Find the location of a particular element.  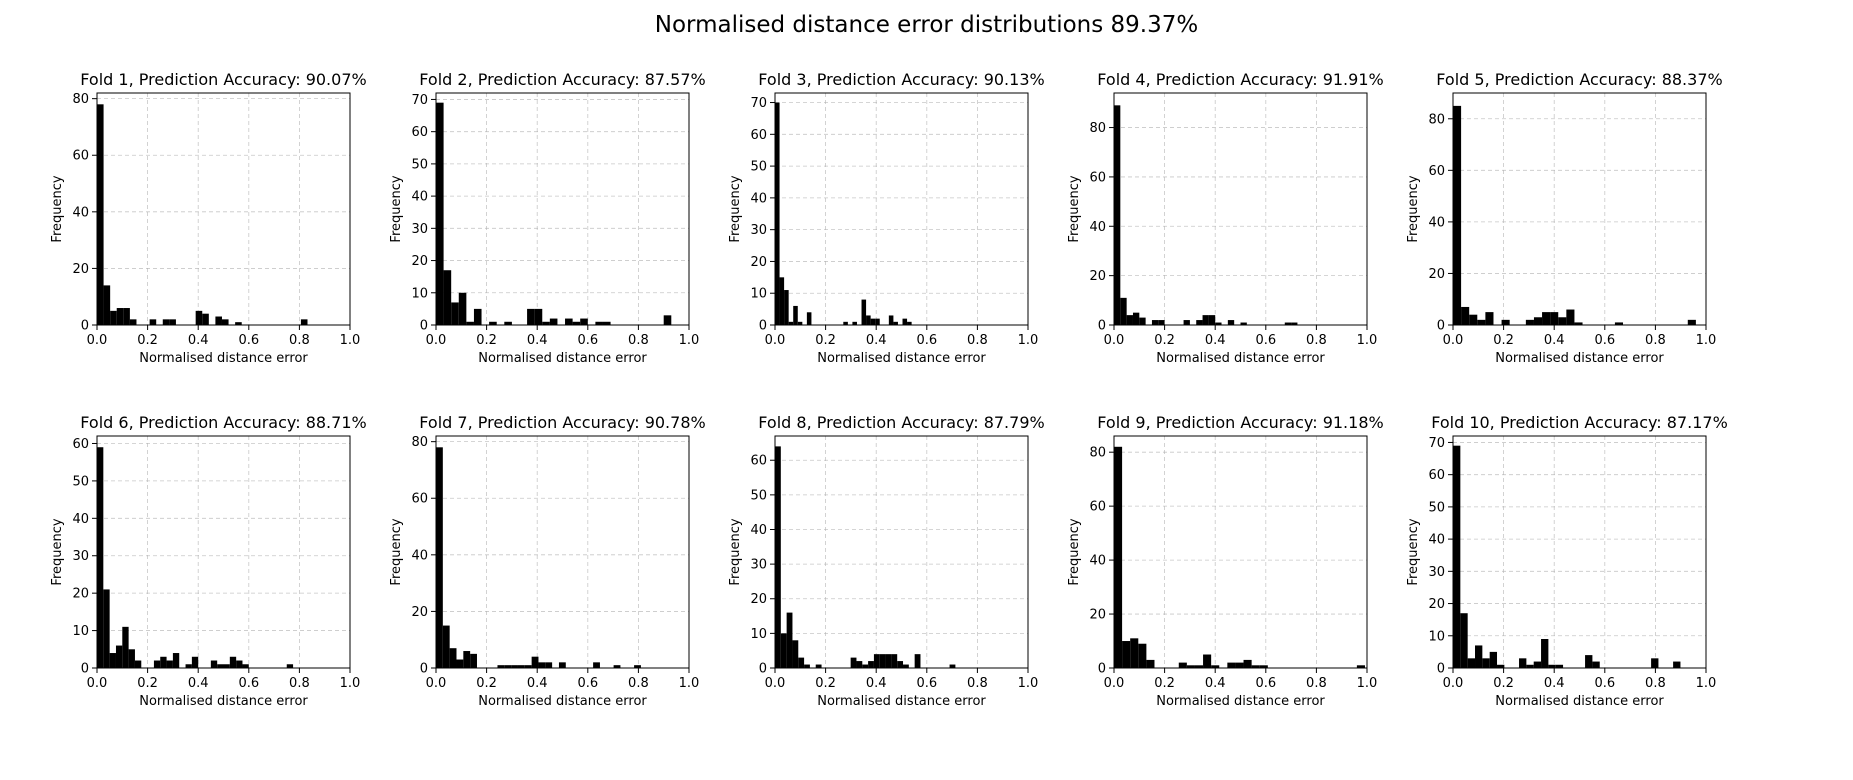

y-tick-label: 10 is located at coordinates (1436, 636).